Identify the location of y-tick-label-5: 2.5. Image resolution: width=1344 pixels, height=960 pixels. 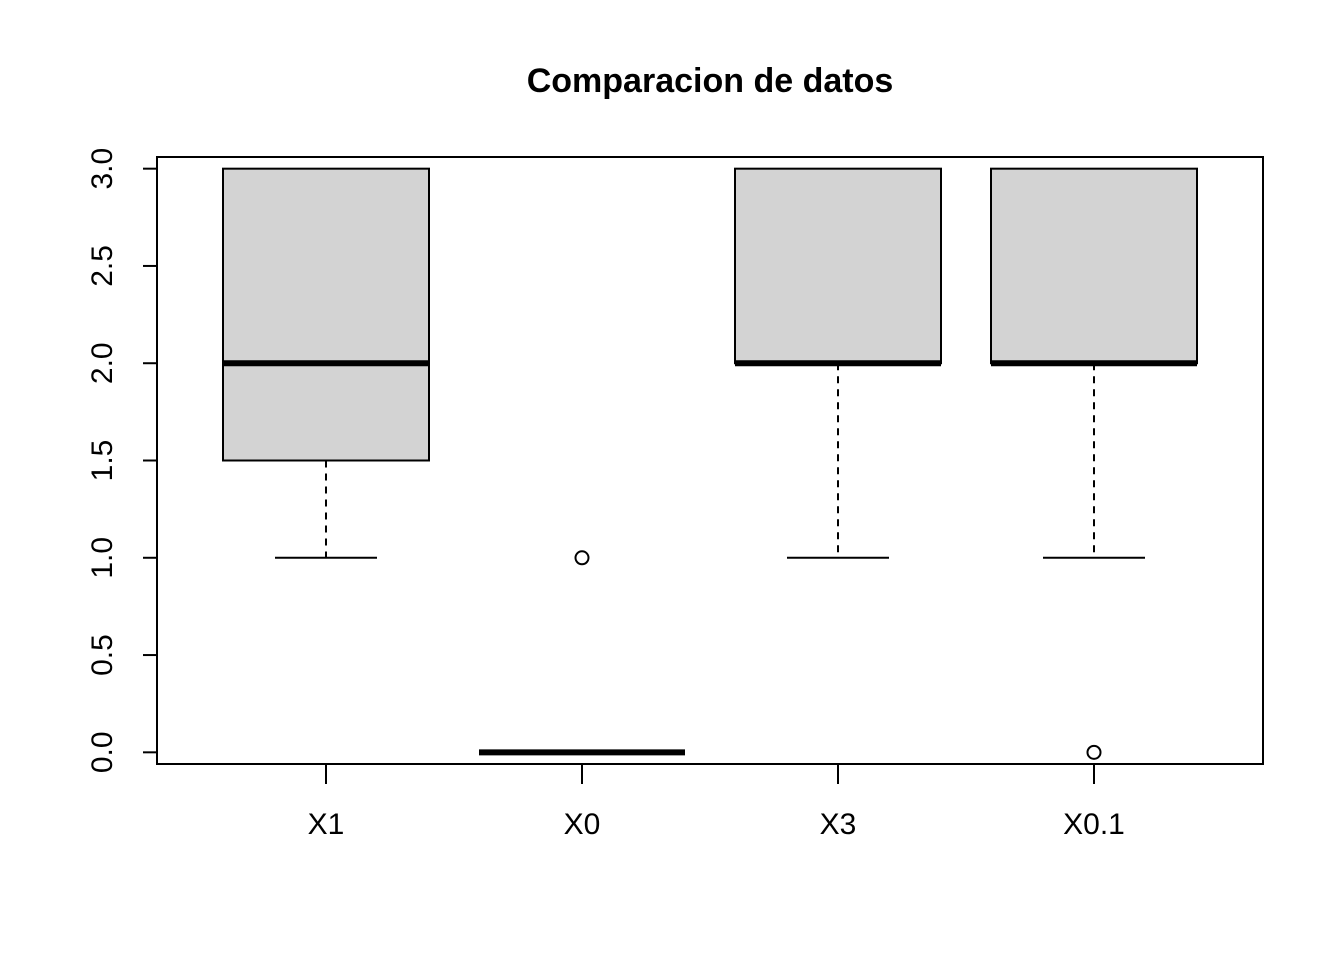
(102, 266).